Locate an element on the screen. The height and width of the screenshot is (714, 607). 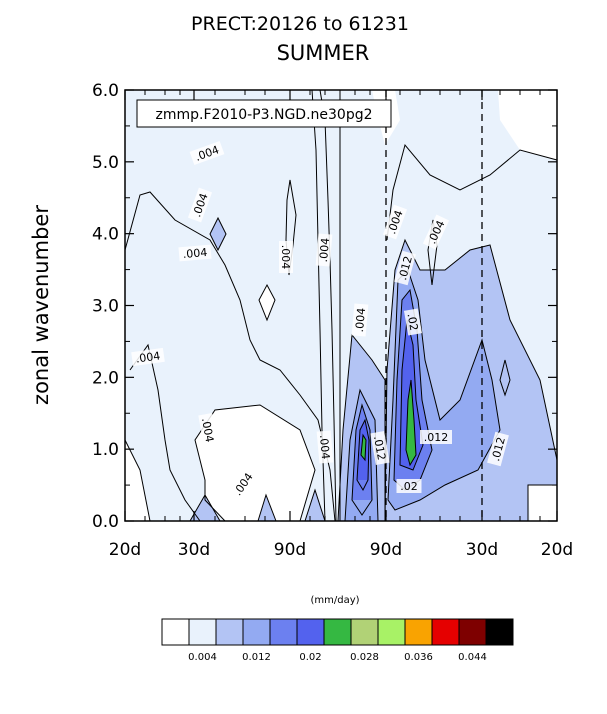
colorbar-label: 0.02 is located at coordinates (310, 657).